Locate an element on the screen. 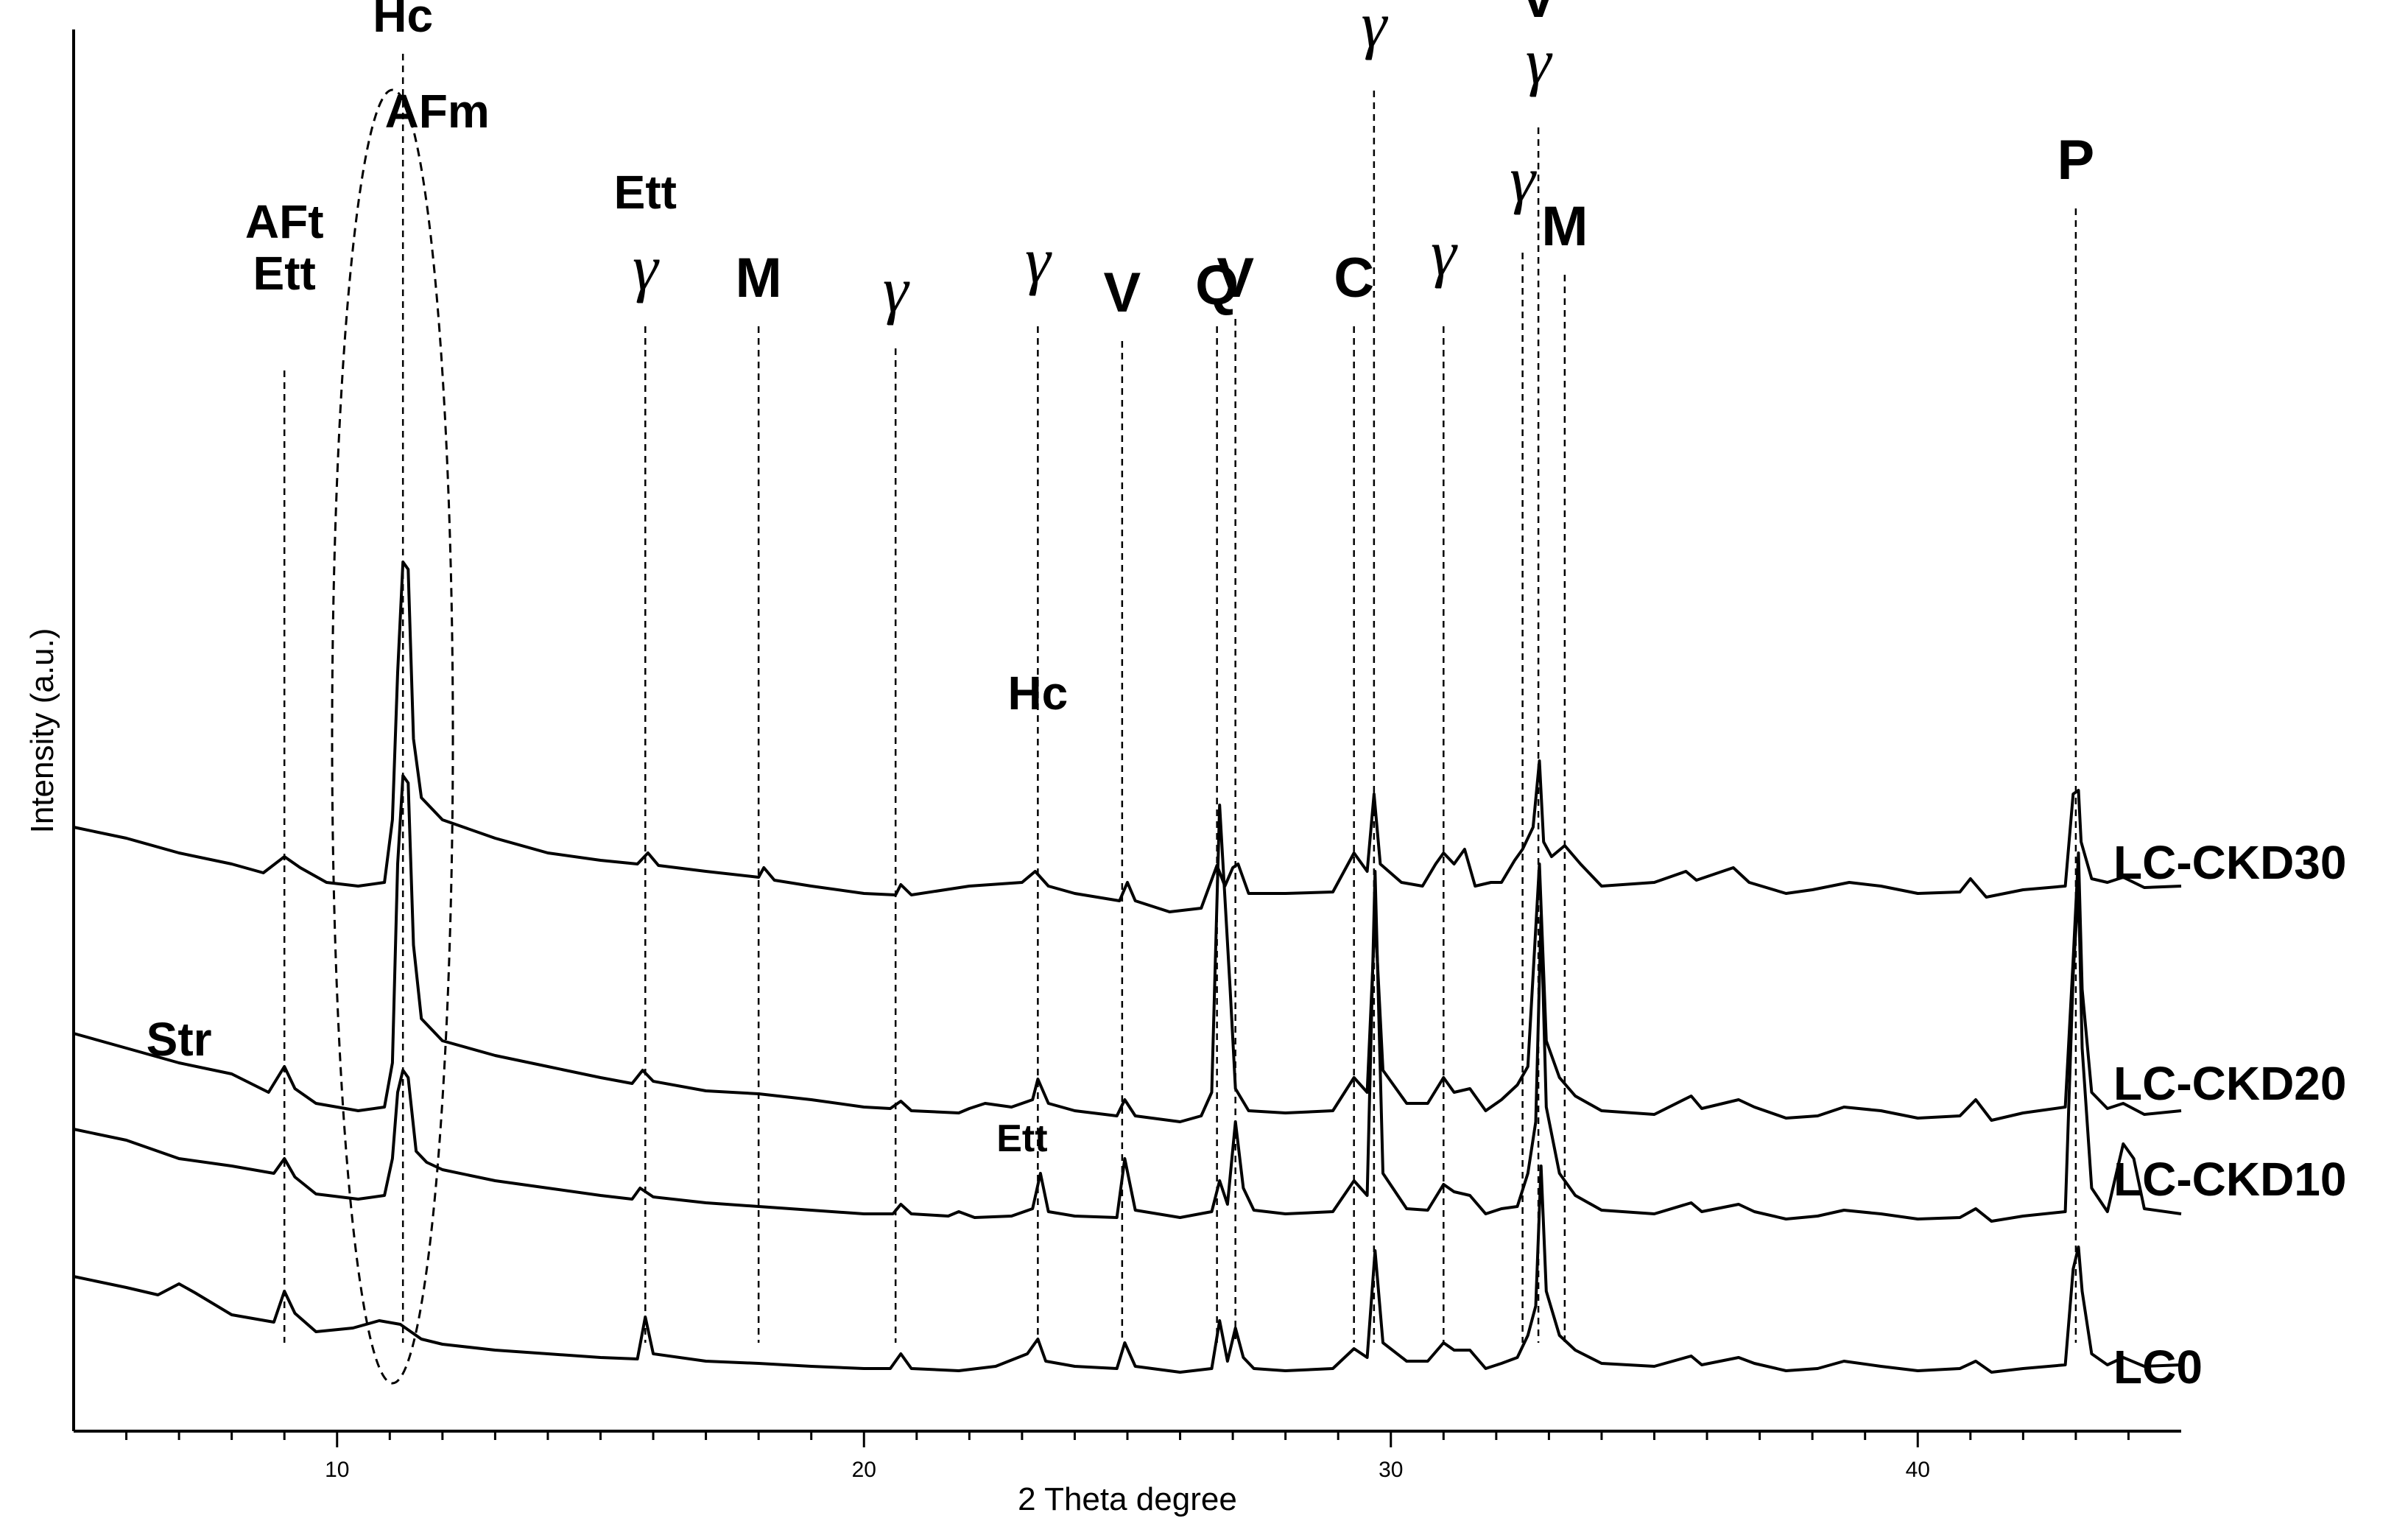  x-tick-label: 30 is located at coordinates (1391, 1470).